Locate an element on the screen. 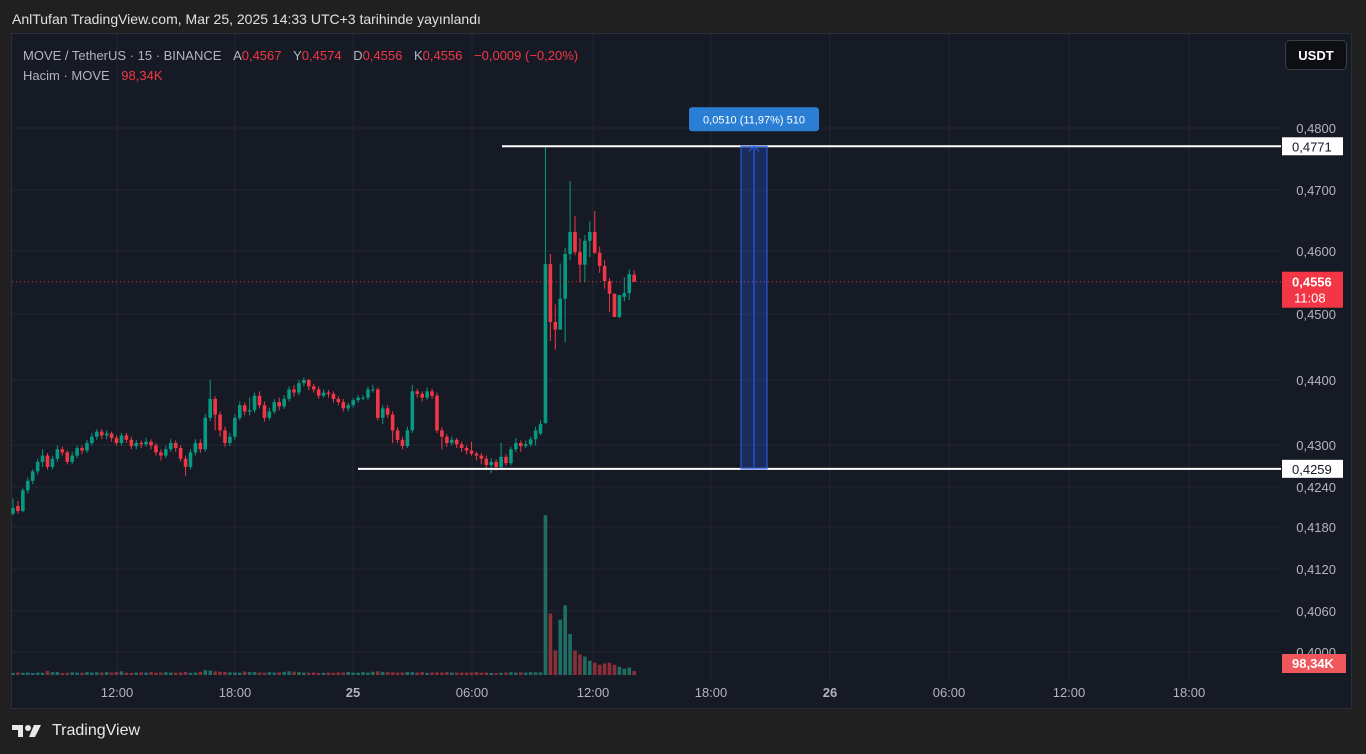 This screenshot has height=754, width=1366. high-value: 0,4574 is located at coordinates (321, 55).